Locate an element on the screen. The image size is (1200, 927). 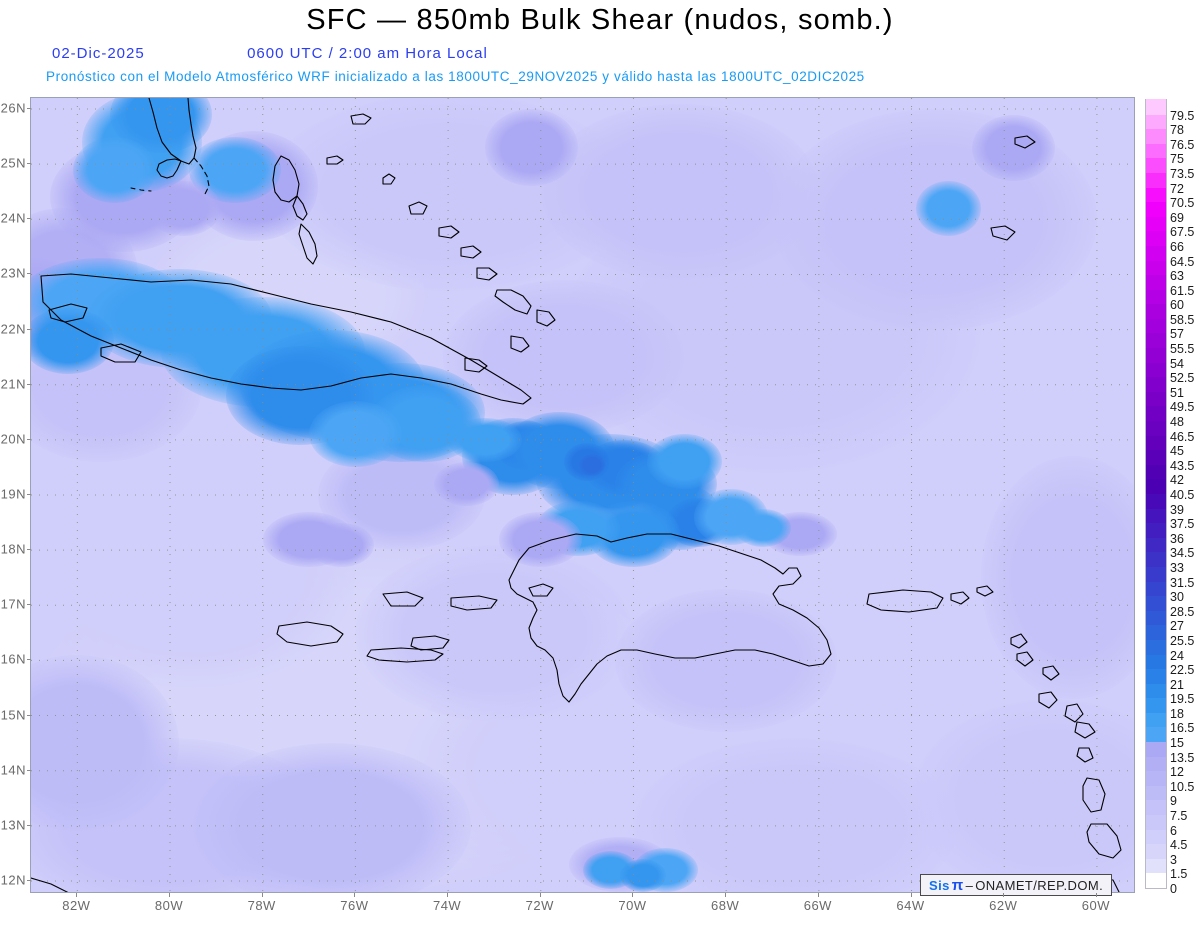
y-axis-label: 12N is located at coordinates (13, 880).